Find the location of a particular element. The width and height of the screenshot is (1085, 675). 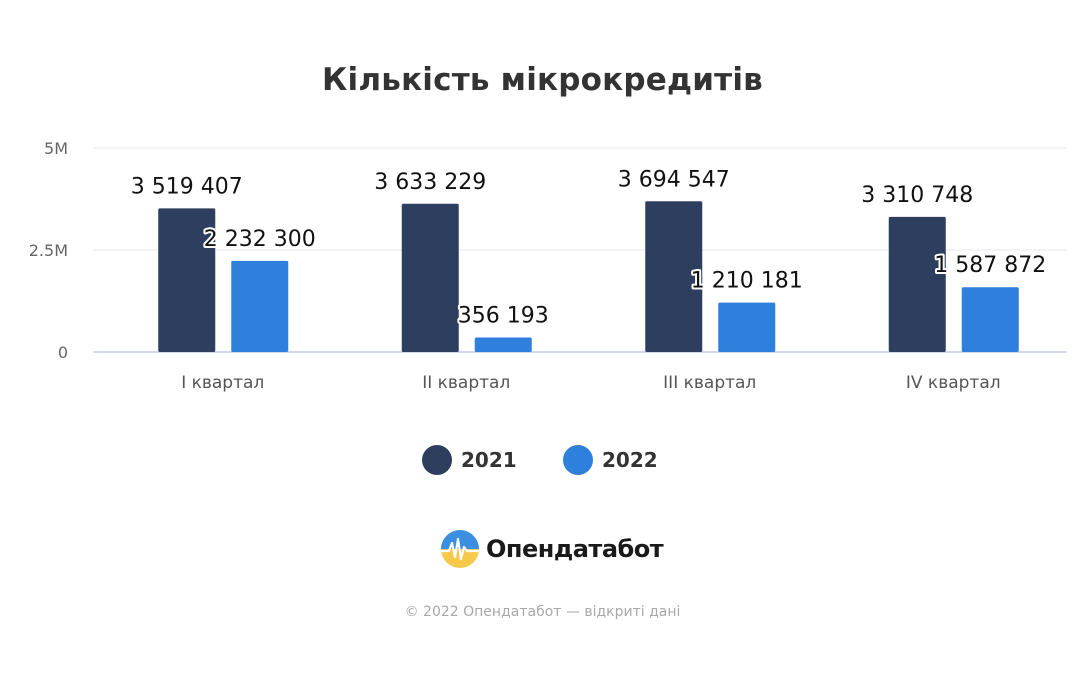

copyright-footer: © 2022 Опендатабот — відкриті дані is located at coordinates (542, 612).